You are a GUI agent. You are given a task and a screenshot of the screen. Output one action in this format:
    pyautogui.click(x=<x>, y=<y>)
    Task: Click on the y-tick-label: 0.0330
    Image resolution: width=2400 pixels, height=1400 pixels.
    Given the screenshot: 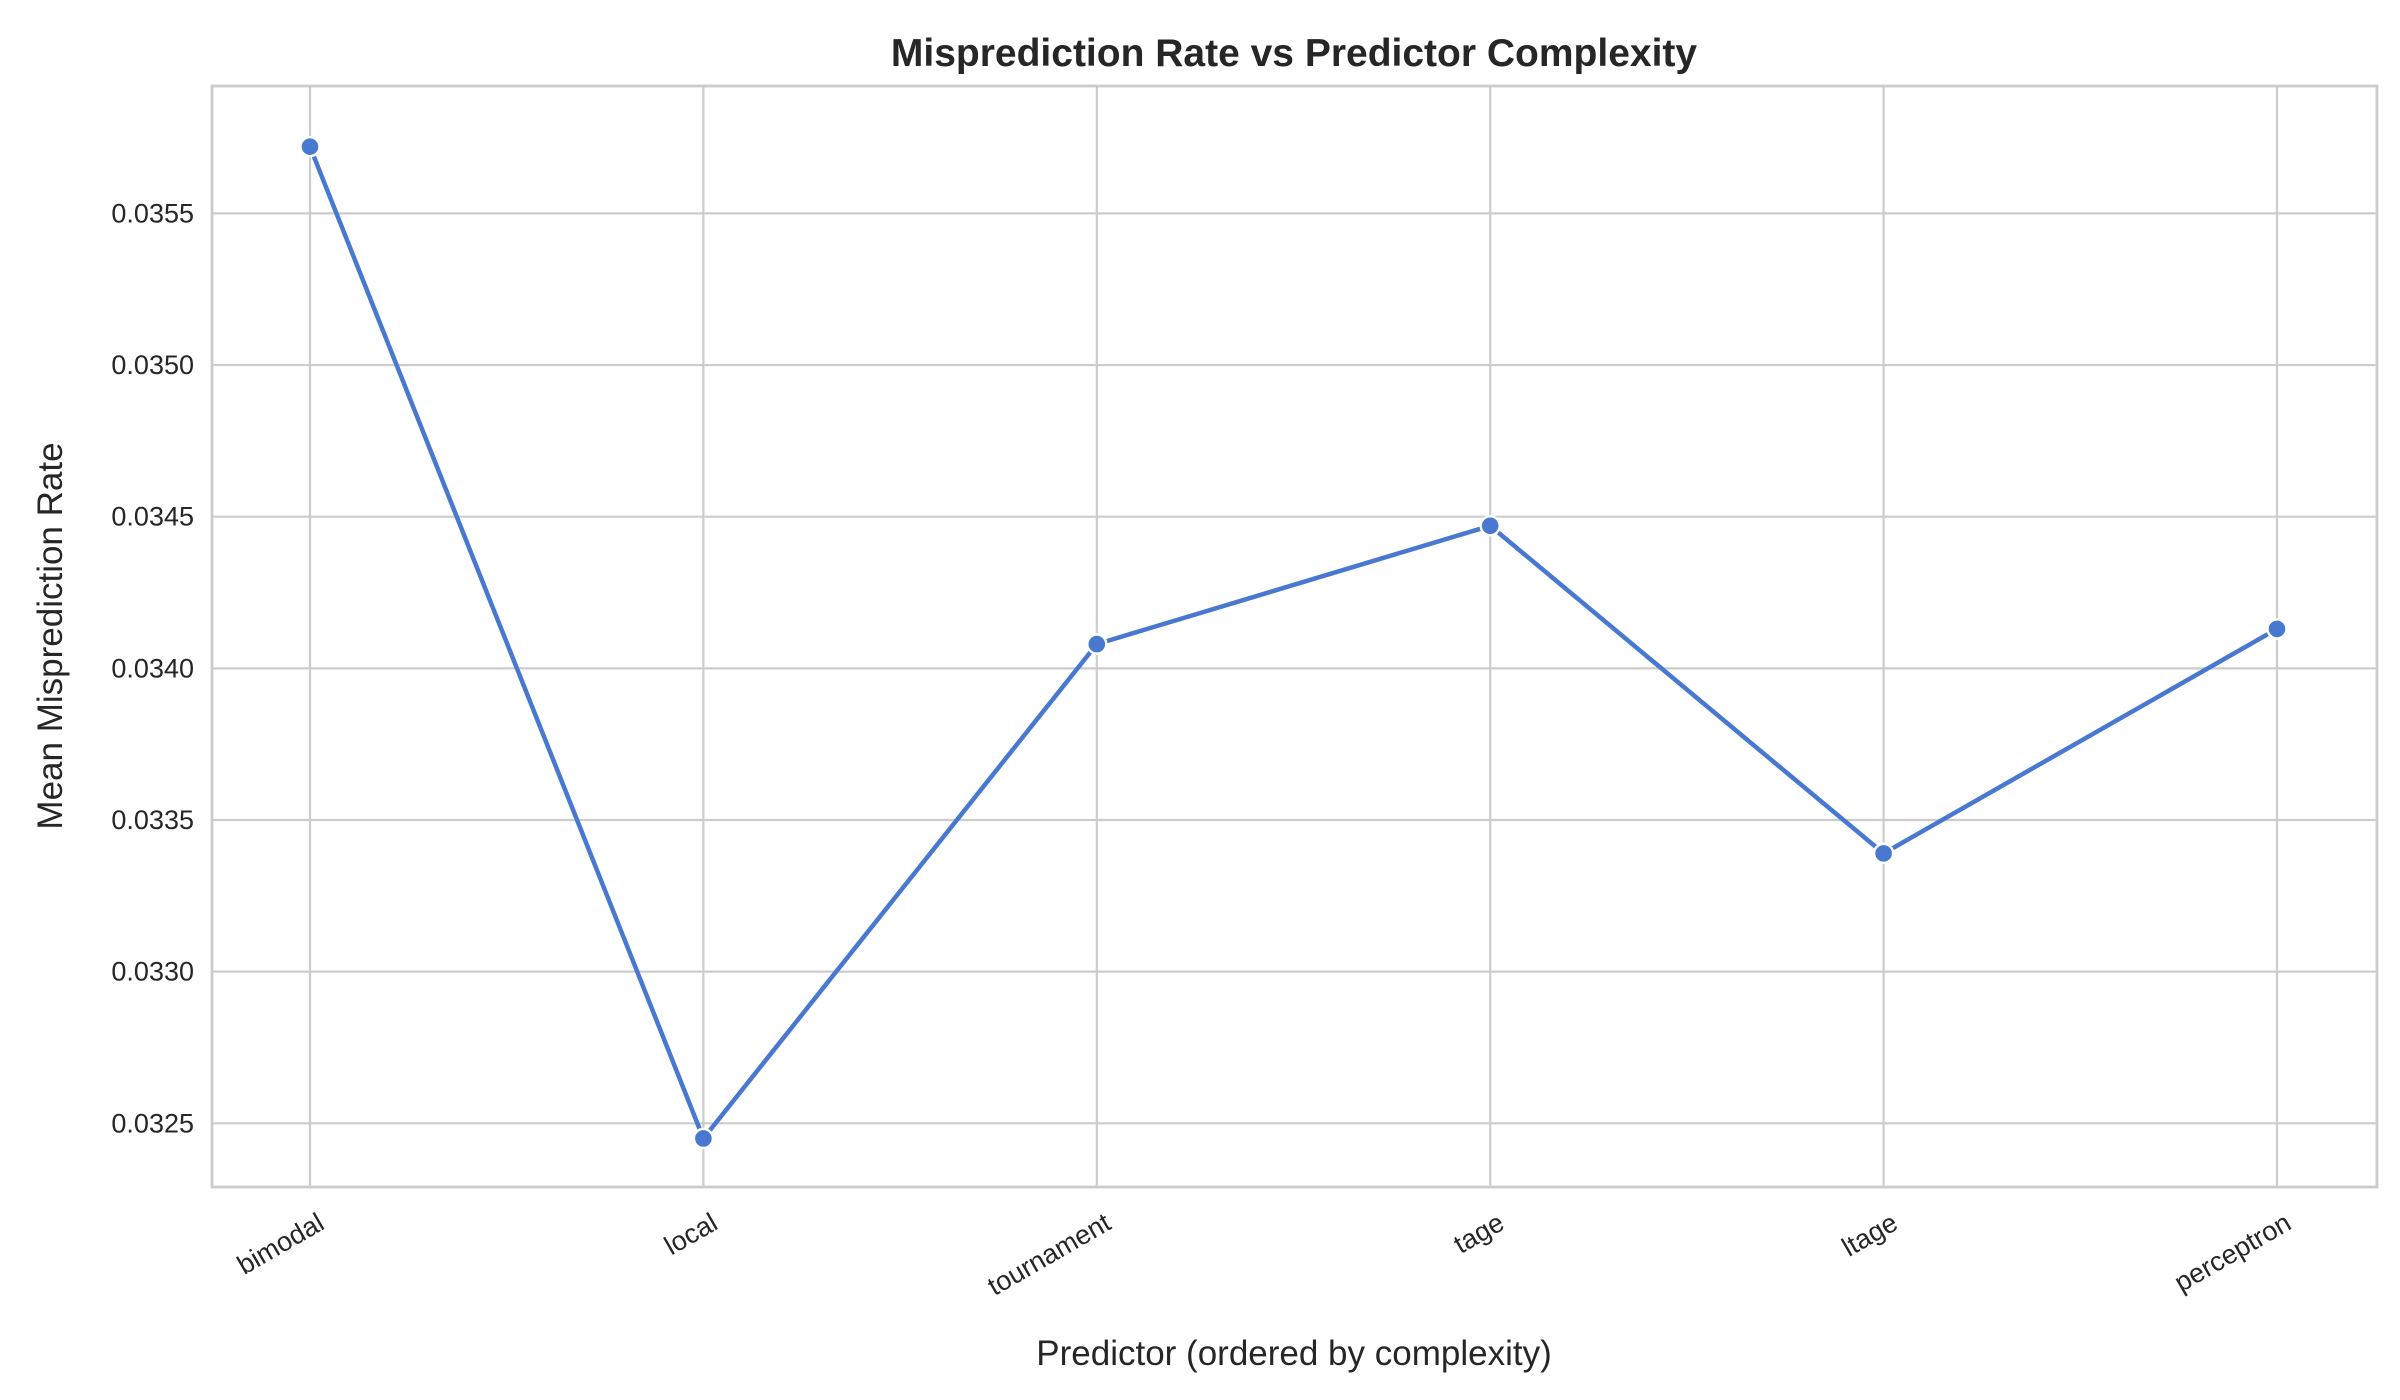 What is the action you would take?
    pyautogui.click(x=152, y=972)
    